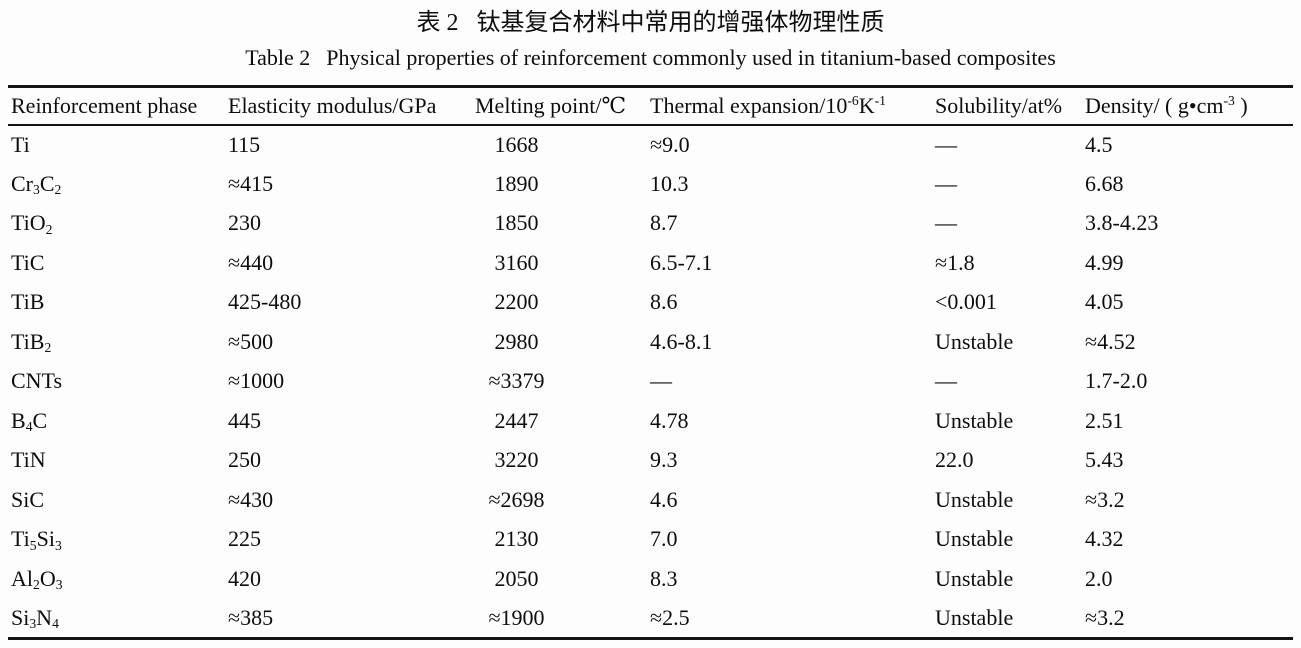 Image resolution: width=1301 pixels, height=648 pixels. Describe the element at coordinates (256, 381) in the screenshot. I see `cell-modulus: ≈1000` at that location.